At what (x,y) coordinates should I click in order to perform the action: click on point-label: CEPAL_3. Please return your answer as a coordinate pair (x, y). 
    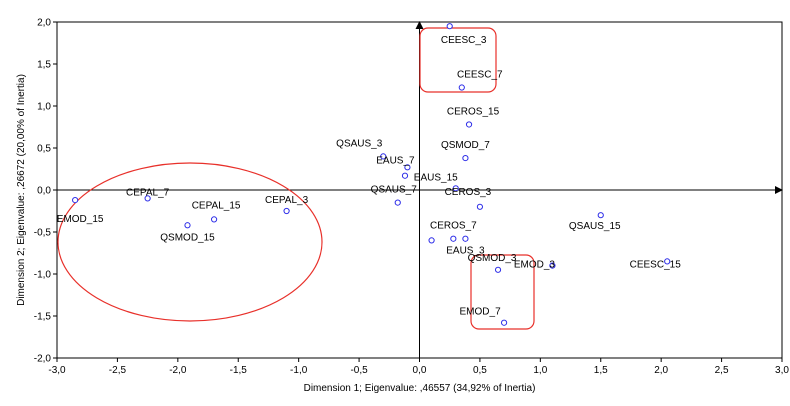
    Looking at the image, I should click on (287, 200).